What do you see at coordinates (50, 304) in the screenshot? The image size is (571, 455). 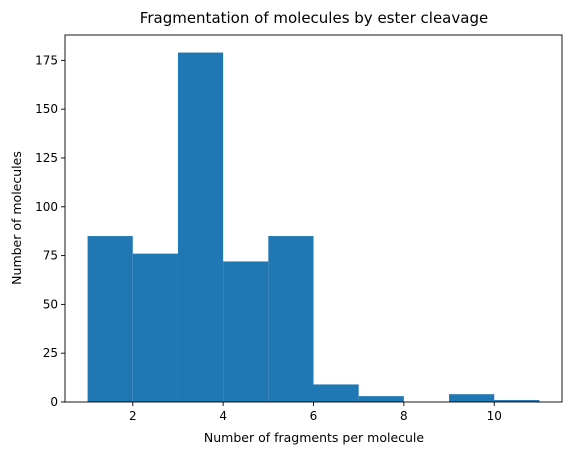 I see `y-tick-label: 50` at bounding box center [50, 304].